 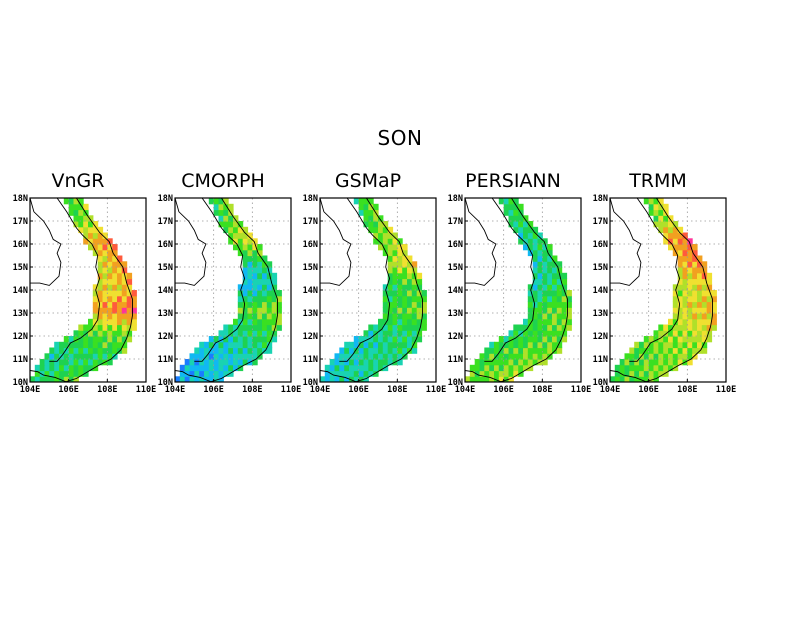 What do you see at coordinates (165, 337) in the screenshot?
I see `lat-tick-label: 12N` at bounding box center [165, 337].